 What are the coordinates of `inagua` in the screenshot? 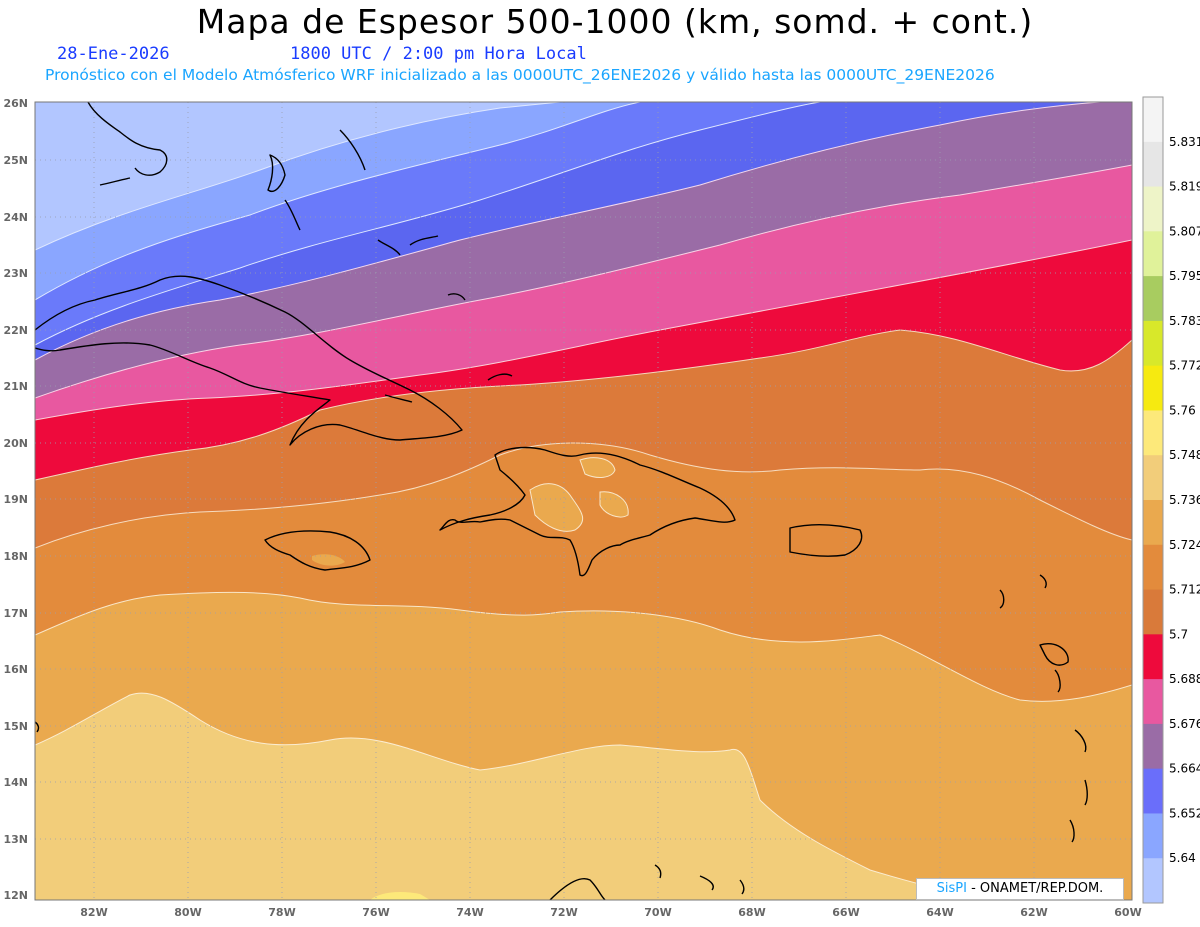 It's located at (456, 297).